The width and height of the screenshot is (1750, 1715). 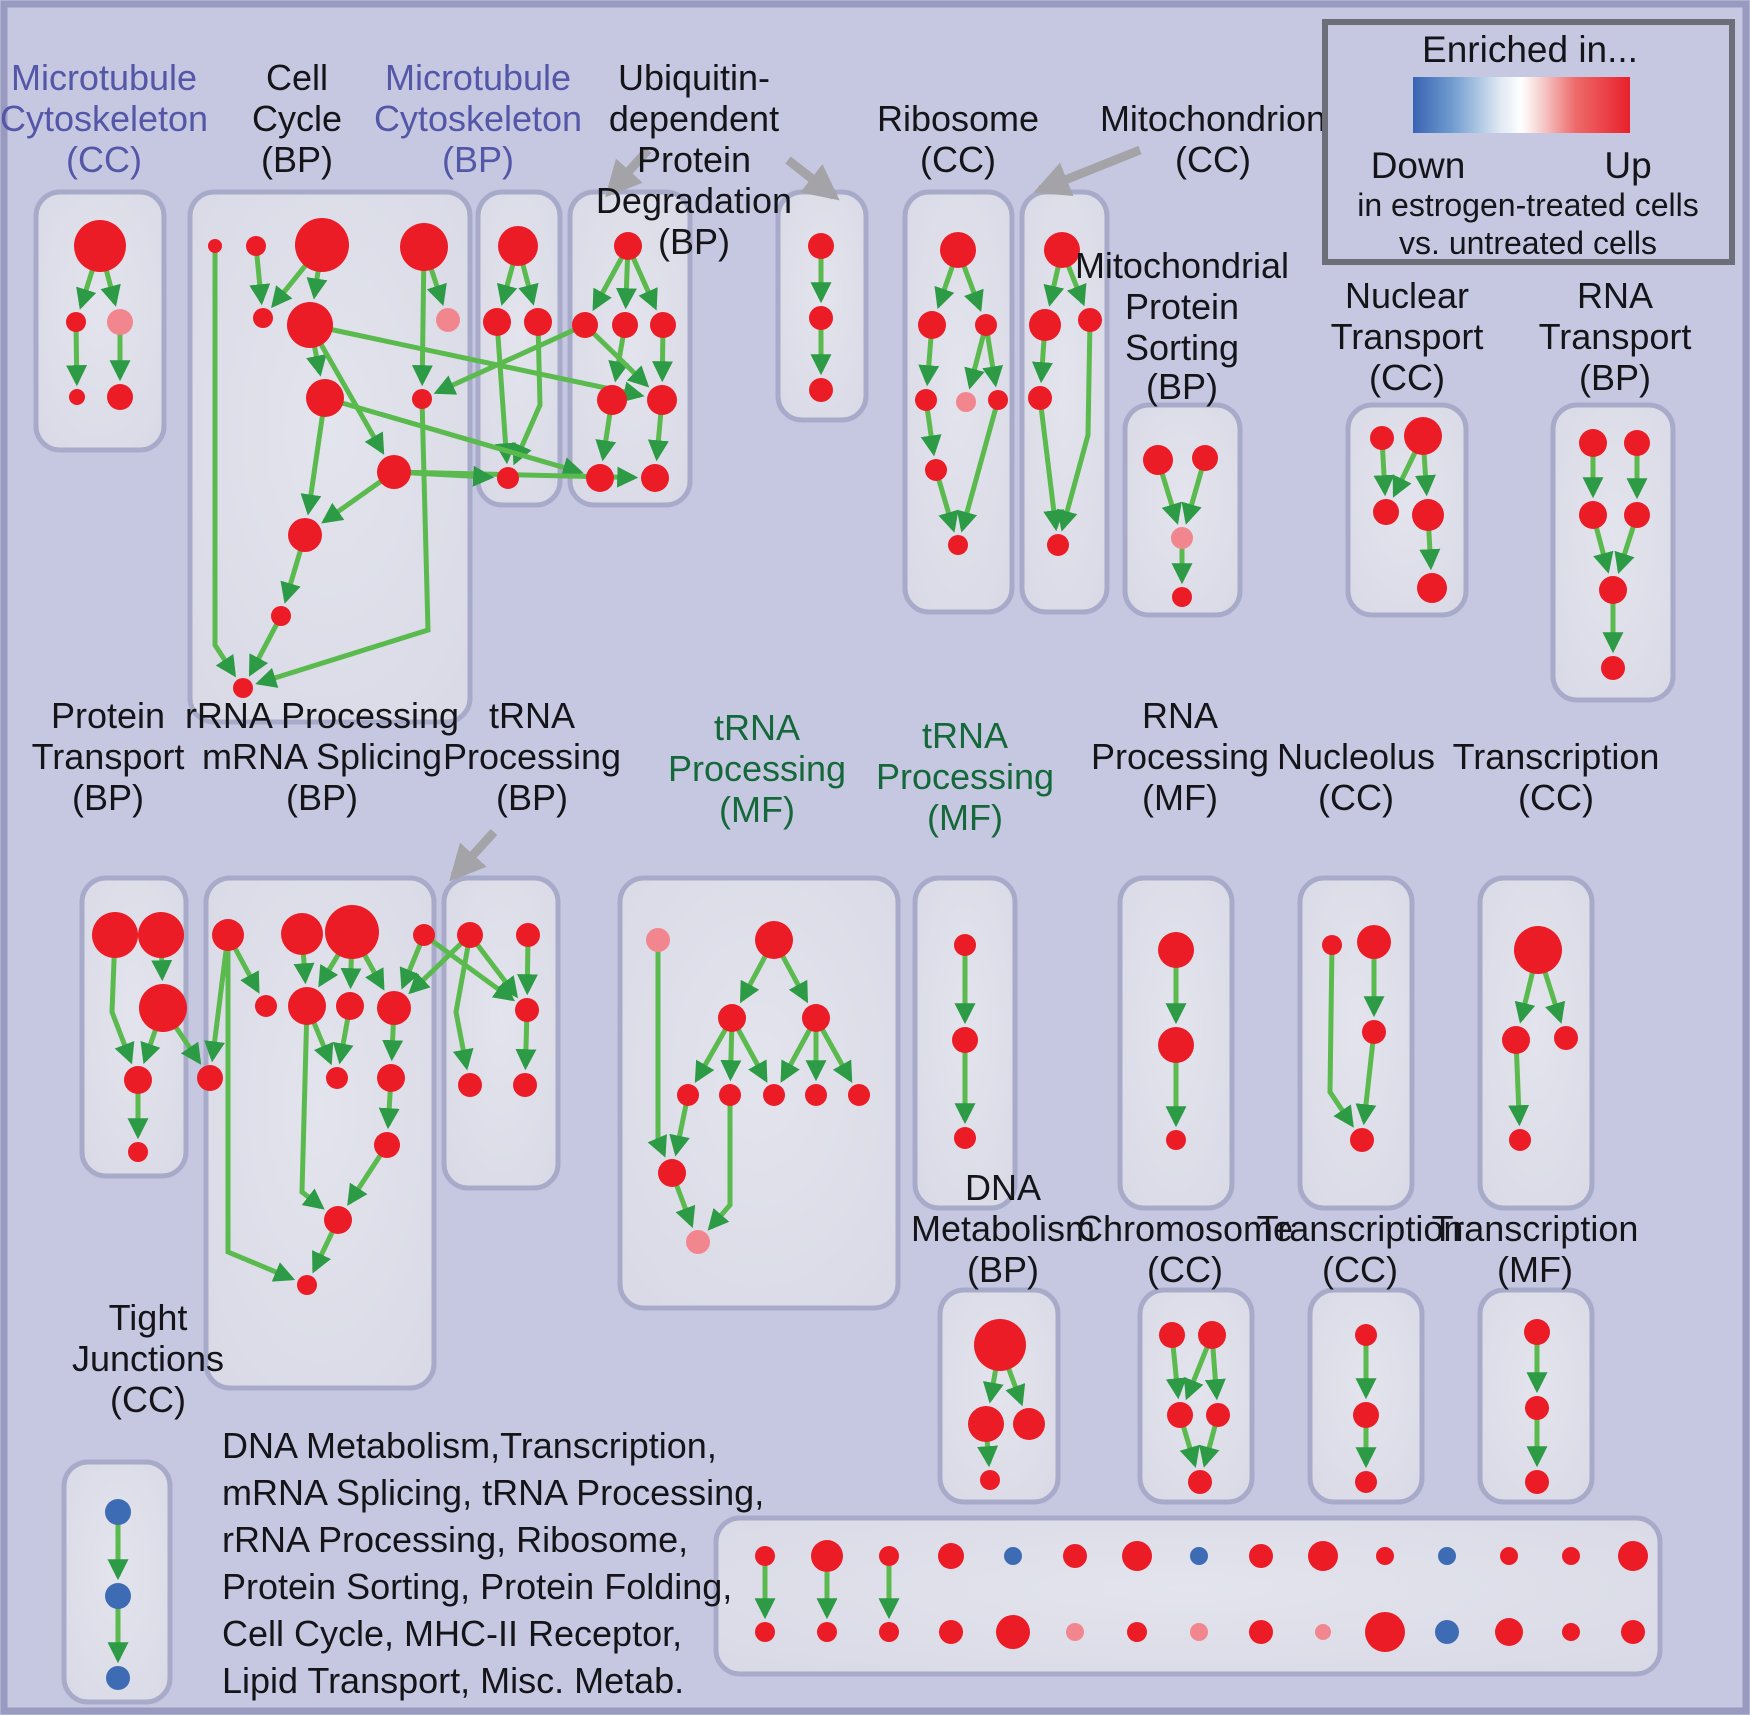 What do you see at coordinates (350, 1006) in the screenshot?
I see `go-node-L7` at bounding box center [350, 1006].